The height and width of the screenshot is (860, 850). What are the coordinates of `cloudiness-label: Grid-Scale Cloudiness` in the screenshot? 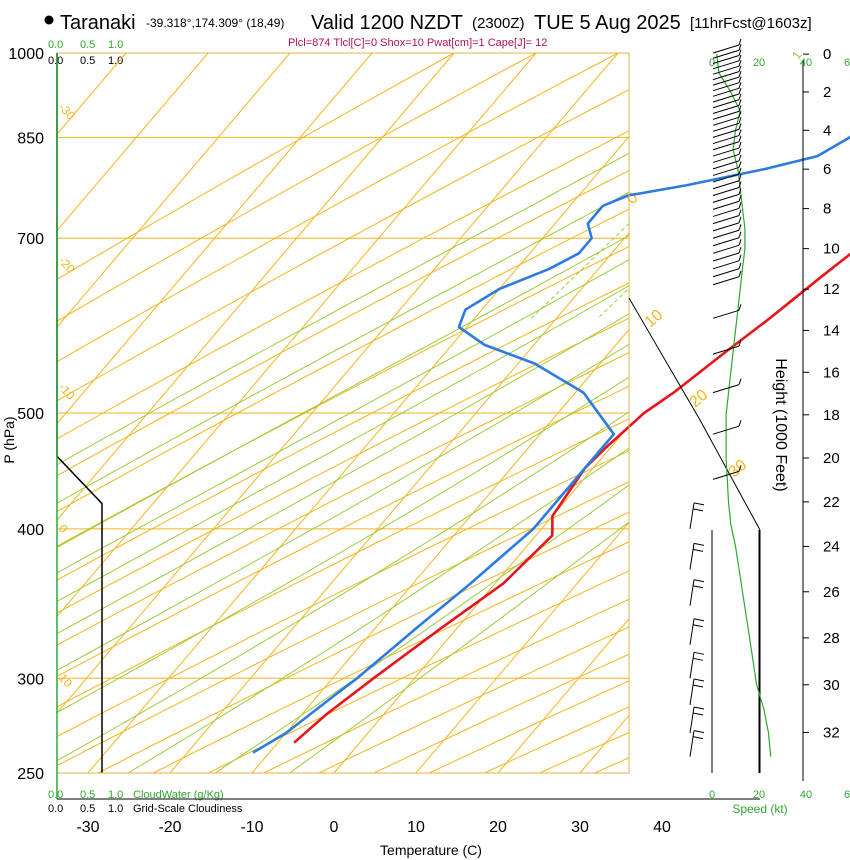 It's located at (188, 809).